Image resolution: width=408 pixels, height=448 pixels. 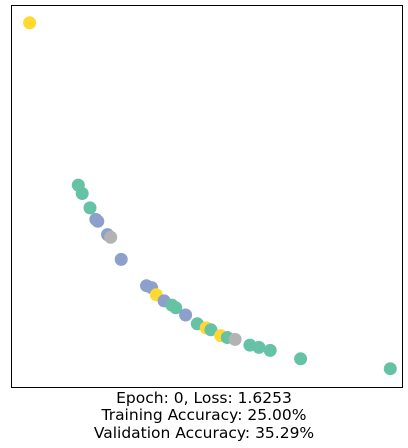 What do you see at coordinates (204, 398) in the screenshot?
I see `epoch-loss-caption: Epoch: 0, Loss: 1.6253` at bounding box center [204, 398].